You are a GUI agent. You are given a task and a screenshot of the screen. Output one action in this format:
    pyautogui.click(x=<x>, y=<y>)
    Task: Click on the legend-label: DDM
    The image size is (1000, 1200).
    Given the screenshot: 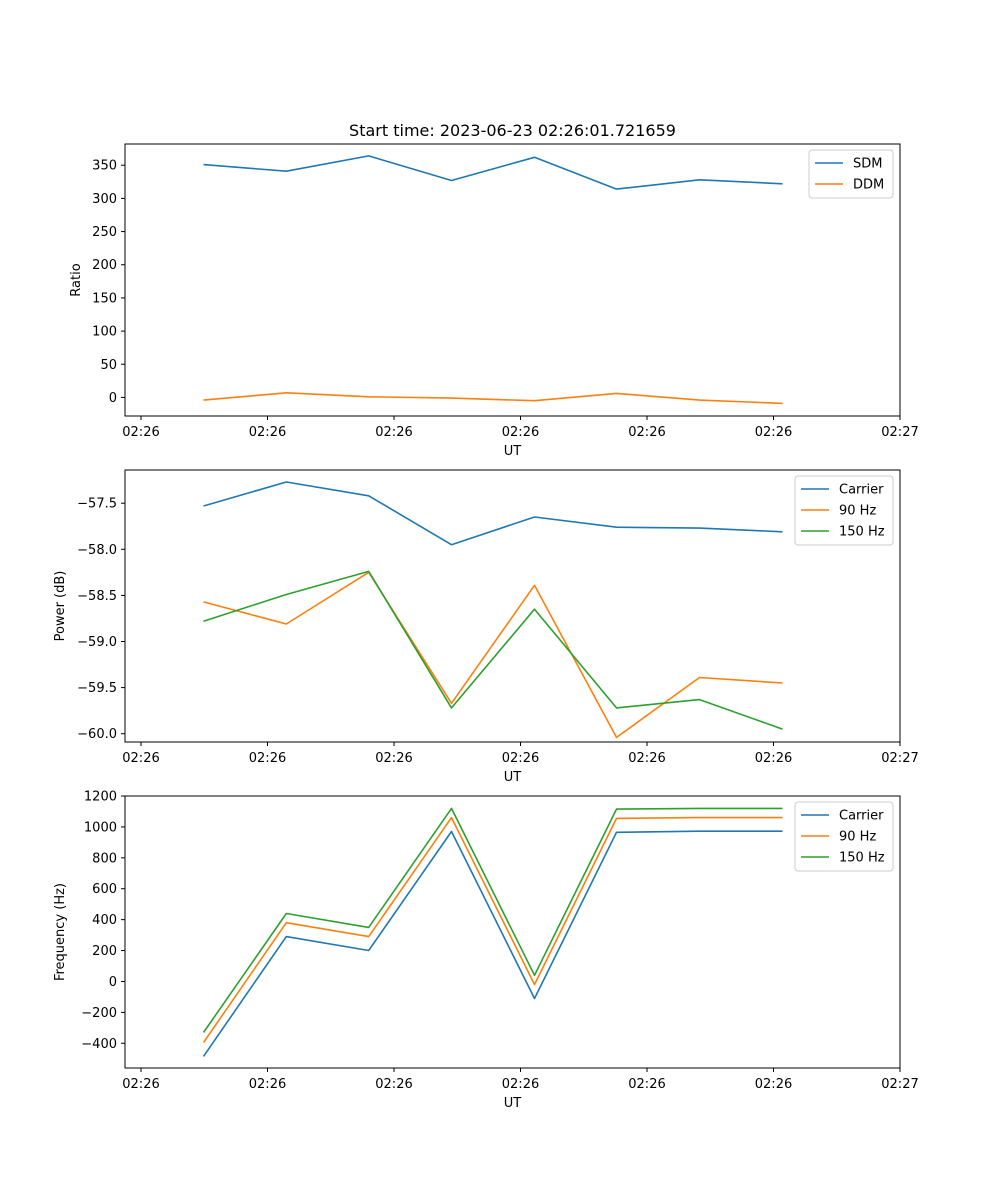 What is the action you would take?
    pyautogui.click(x=868, y=185)
    